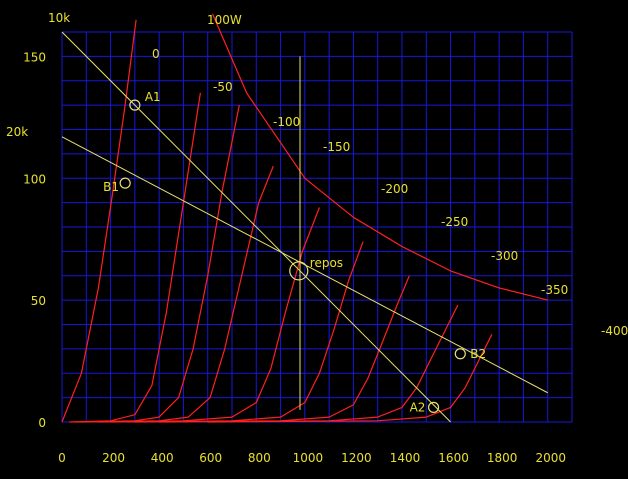  Describe the element at coordinates (356, 458) in the screenshot. I see `x-tick-label: 1200` at that location.